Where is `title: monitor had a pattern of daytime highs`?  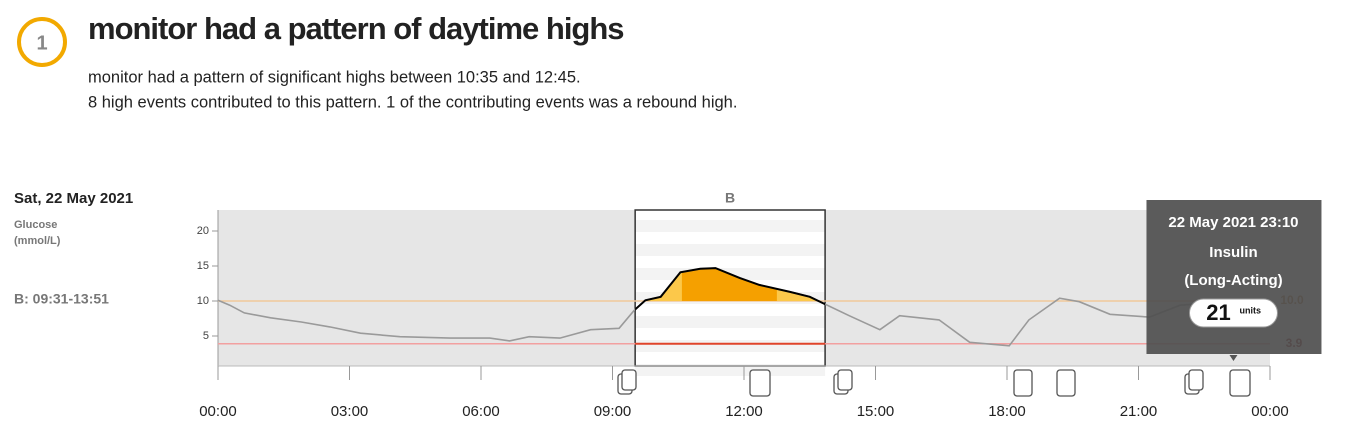
title: monitor had a pattern of daytime highs is located at coordinates (356, 28).